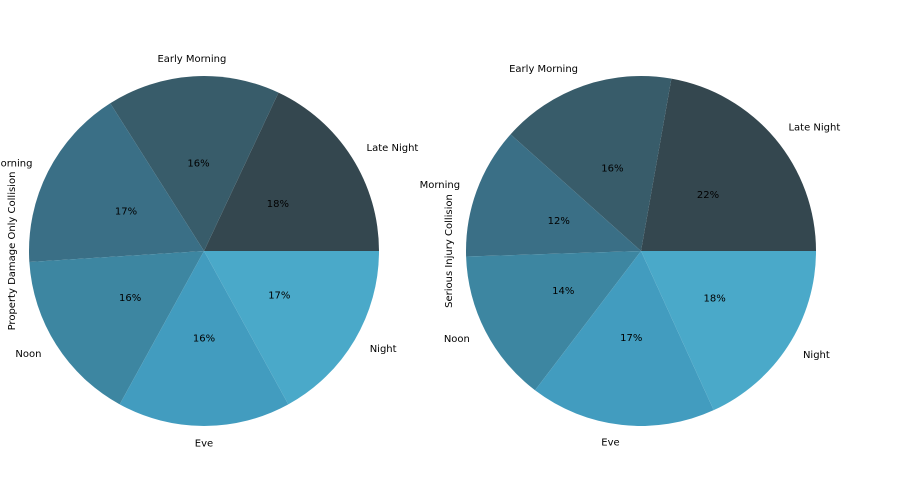 The height and width of the screenshot is (504, 908). Describe the element at coordinates (559, 221) in the screenshot. I see `value-label: 12%` at that location.